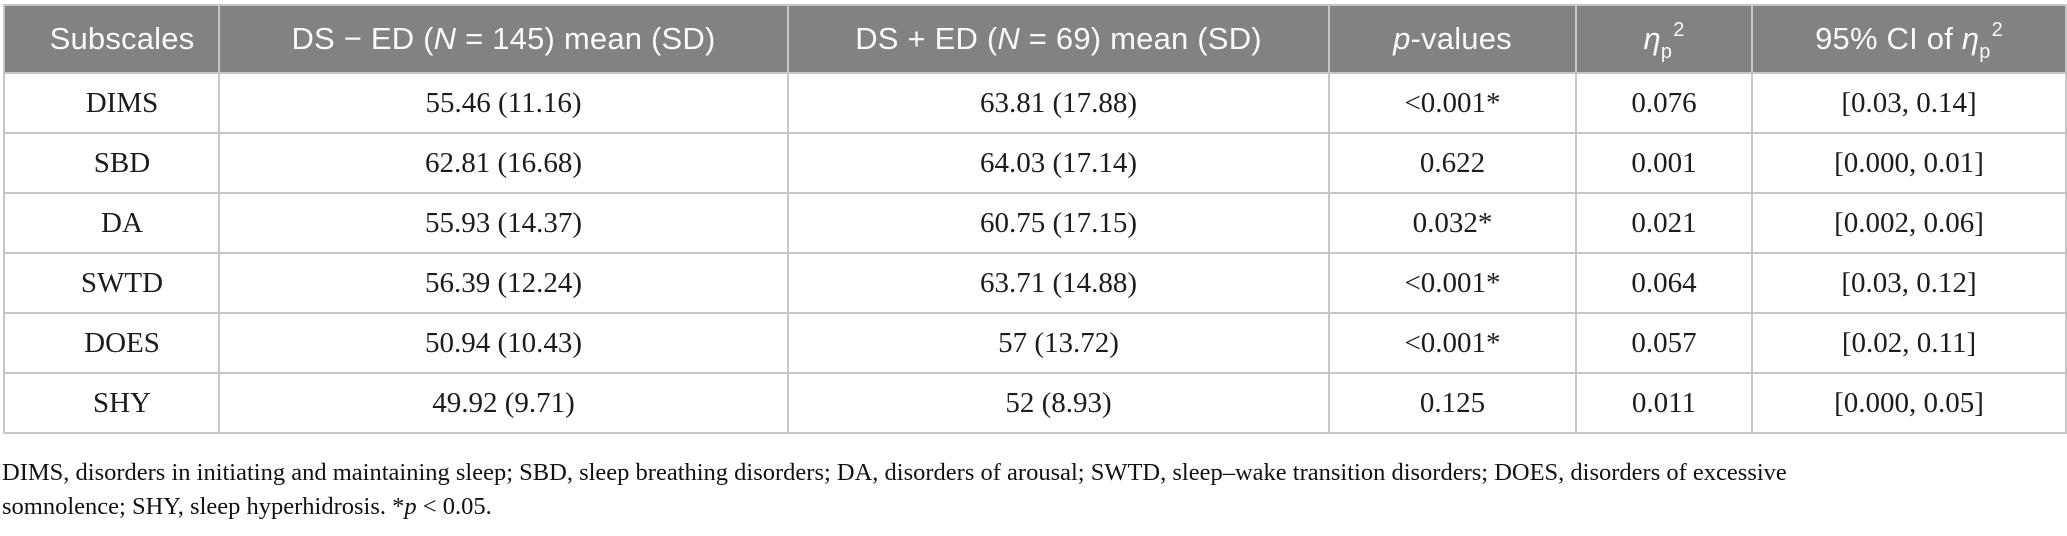 The height and width of the screenshot is (536, 2067). I want to click on cell-ci: [0.000, 0.01], so click(1909, 163).